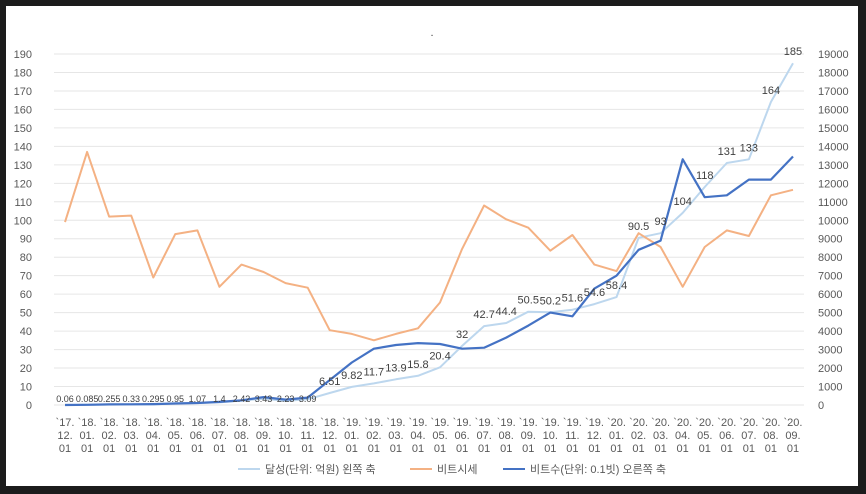  I want to click on data-label: 0.06, so click(65, 399).